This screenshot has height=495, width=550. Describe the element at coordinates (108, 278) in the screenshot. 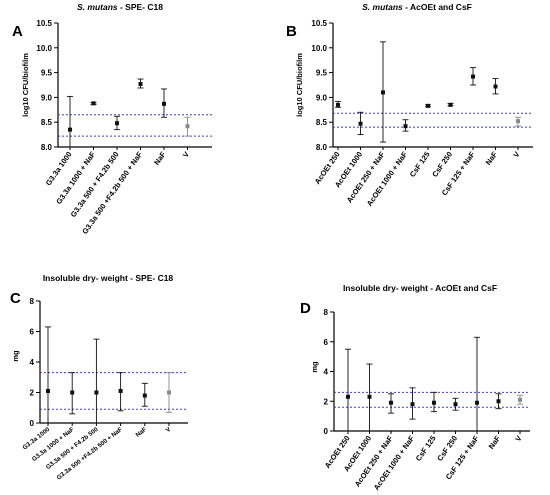

I see `chart-title: Insoluble dry- weight - SPE- C18` at that location.